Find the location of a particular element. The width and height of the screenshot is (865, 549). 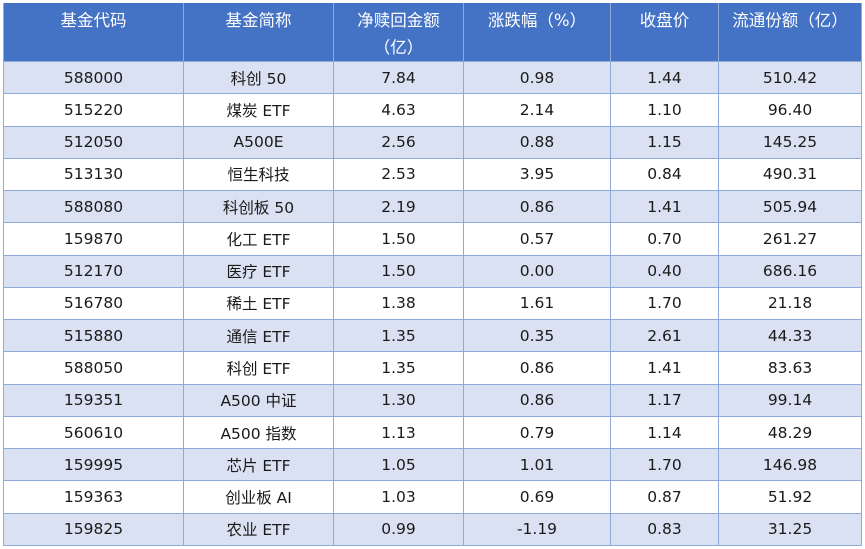

table-row: 512170 医疗 ETF 1.50 0.00 0.40 686.16 is located at coordinates (432, 271).